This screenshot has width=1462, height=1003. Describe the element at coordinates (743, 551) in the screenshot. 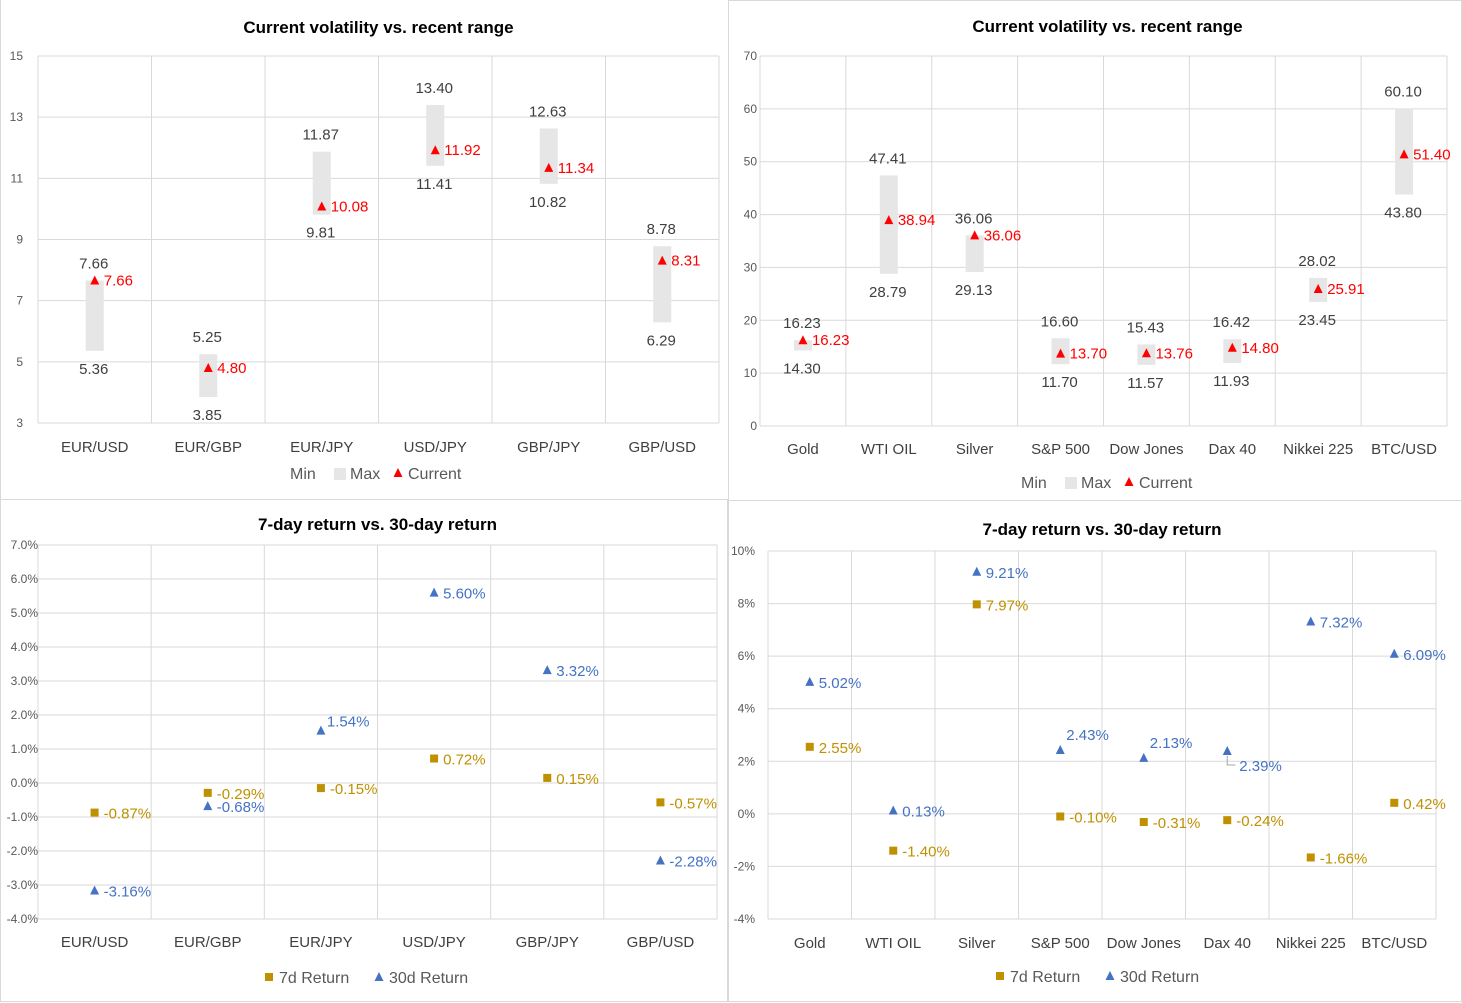

I see `y-tick-label: 10%` at that location.